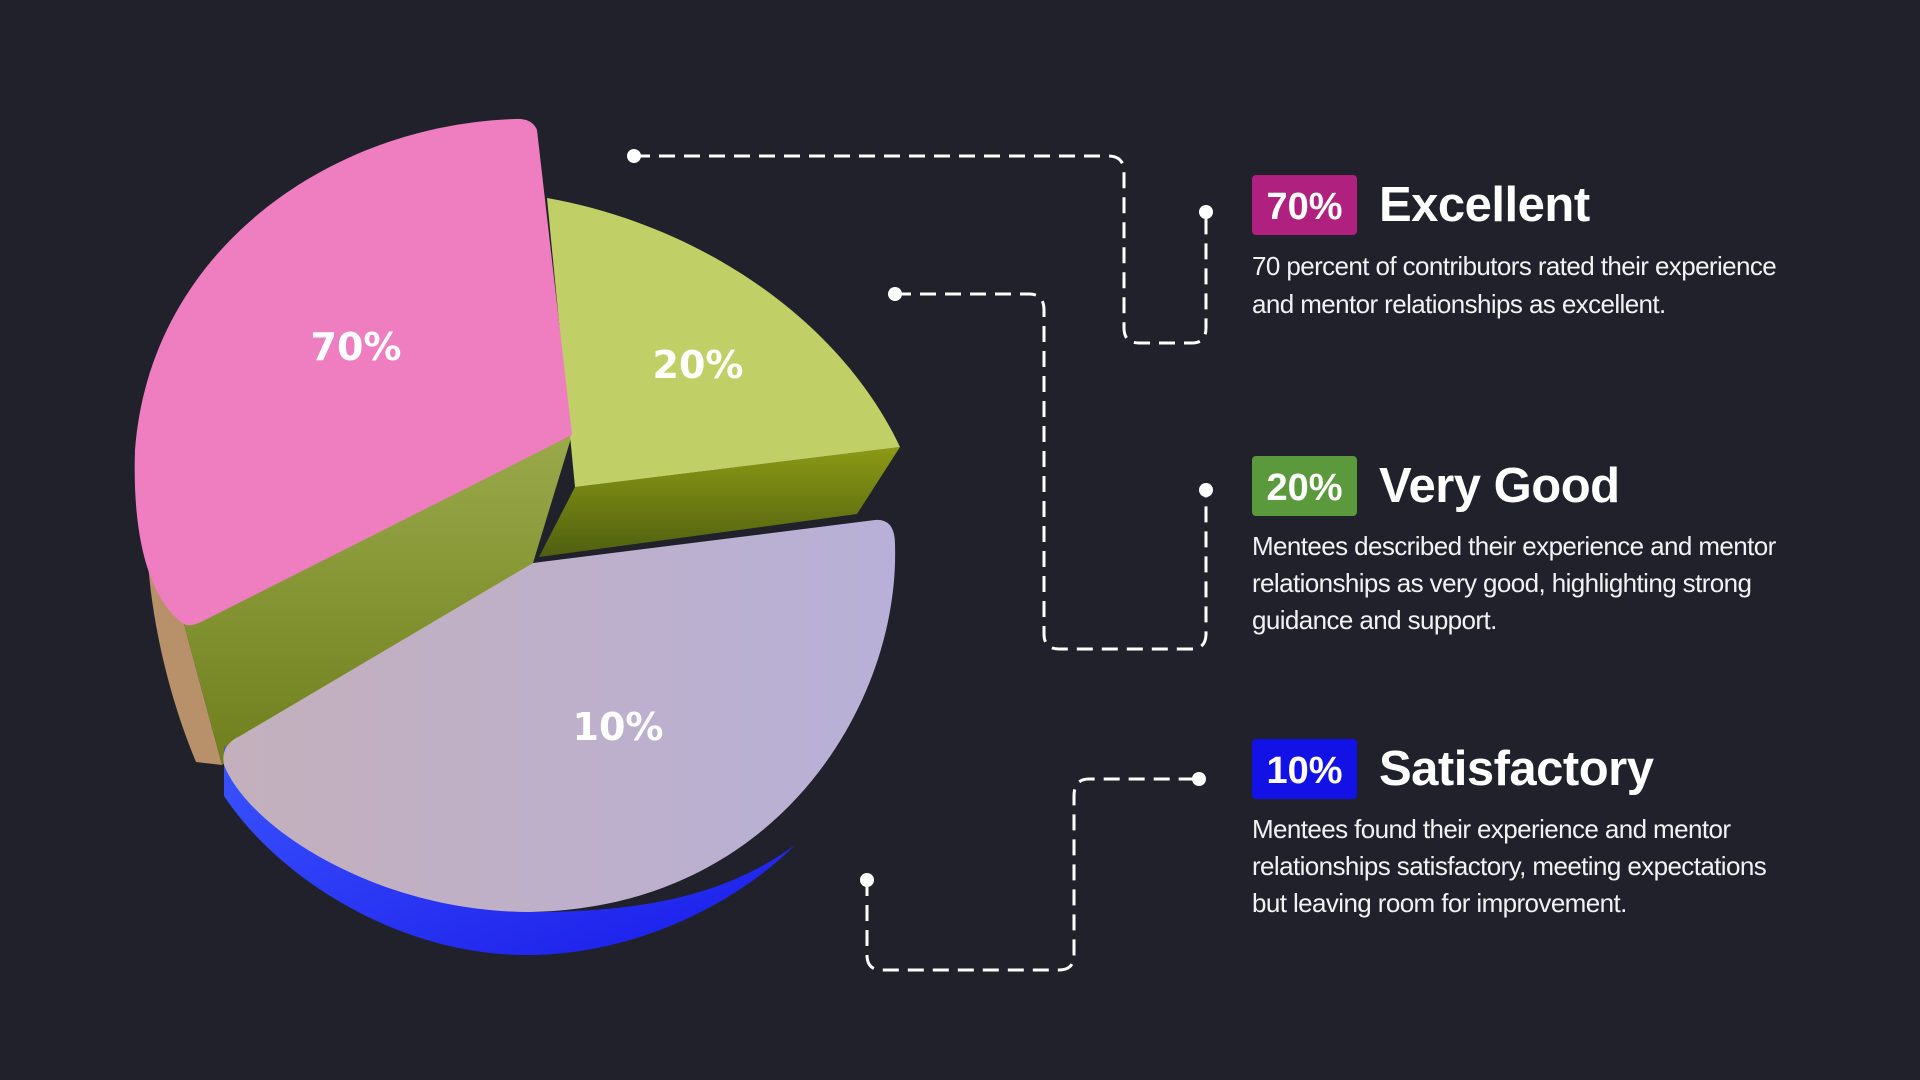  I want to click on slice-side-satisfactory, so click(509, 850).